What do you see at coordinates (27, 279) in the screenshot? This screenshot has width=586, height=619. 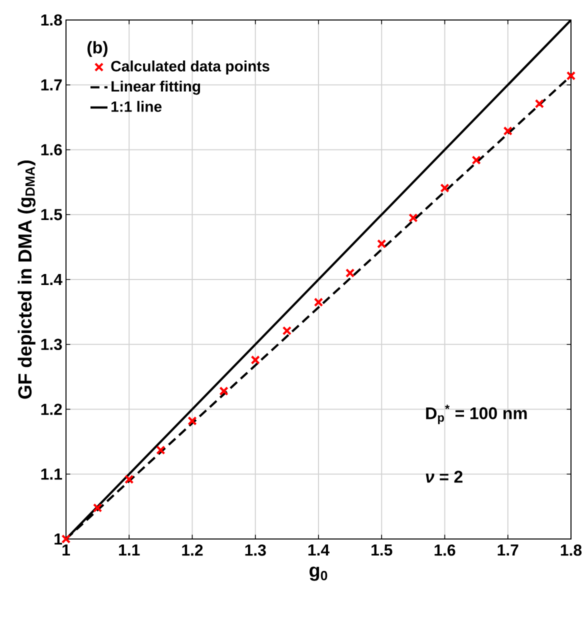 I see `y-axis-title: GF depicted in DMA (g$_{DMA}$)` at bounding box center [27, 279].